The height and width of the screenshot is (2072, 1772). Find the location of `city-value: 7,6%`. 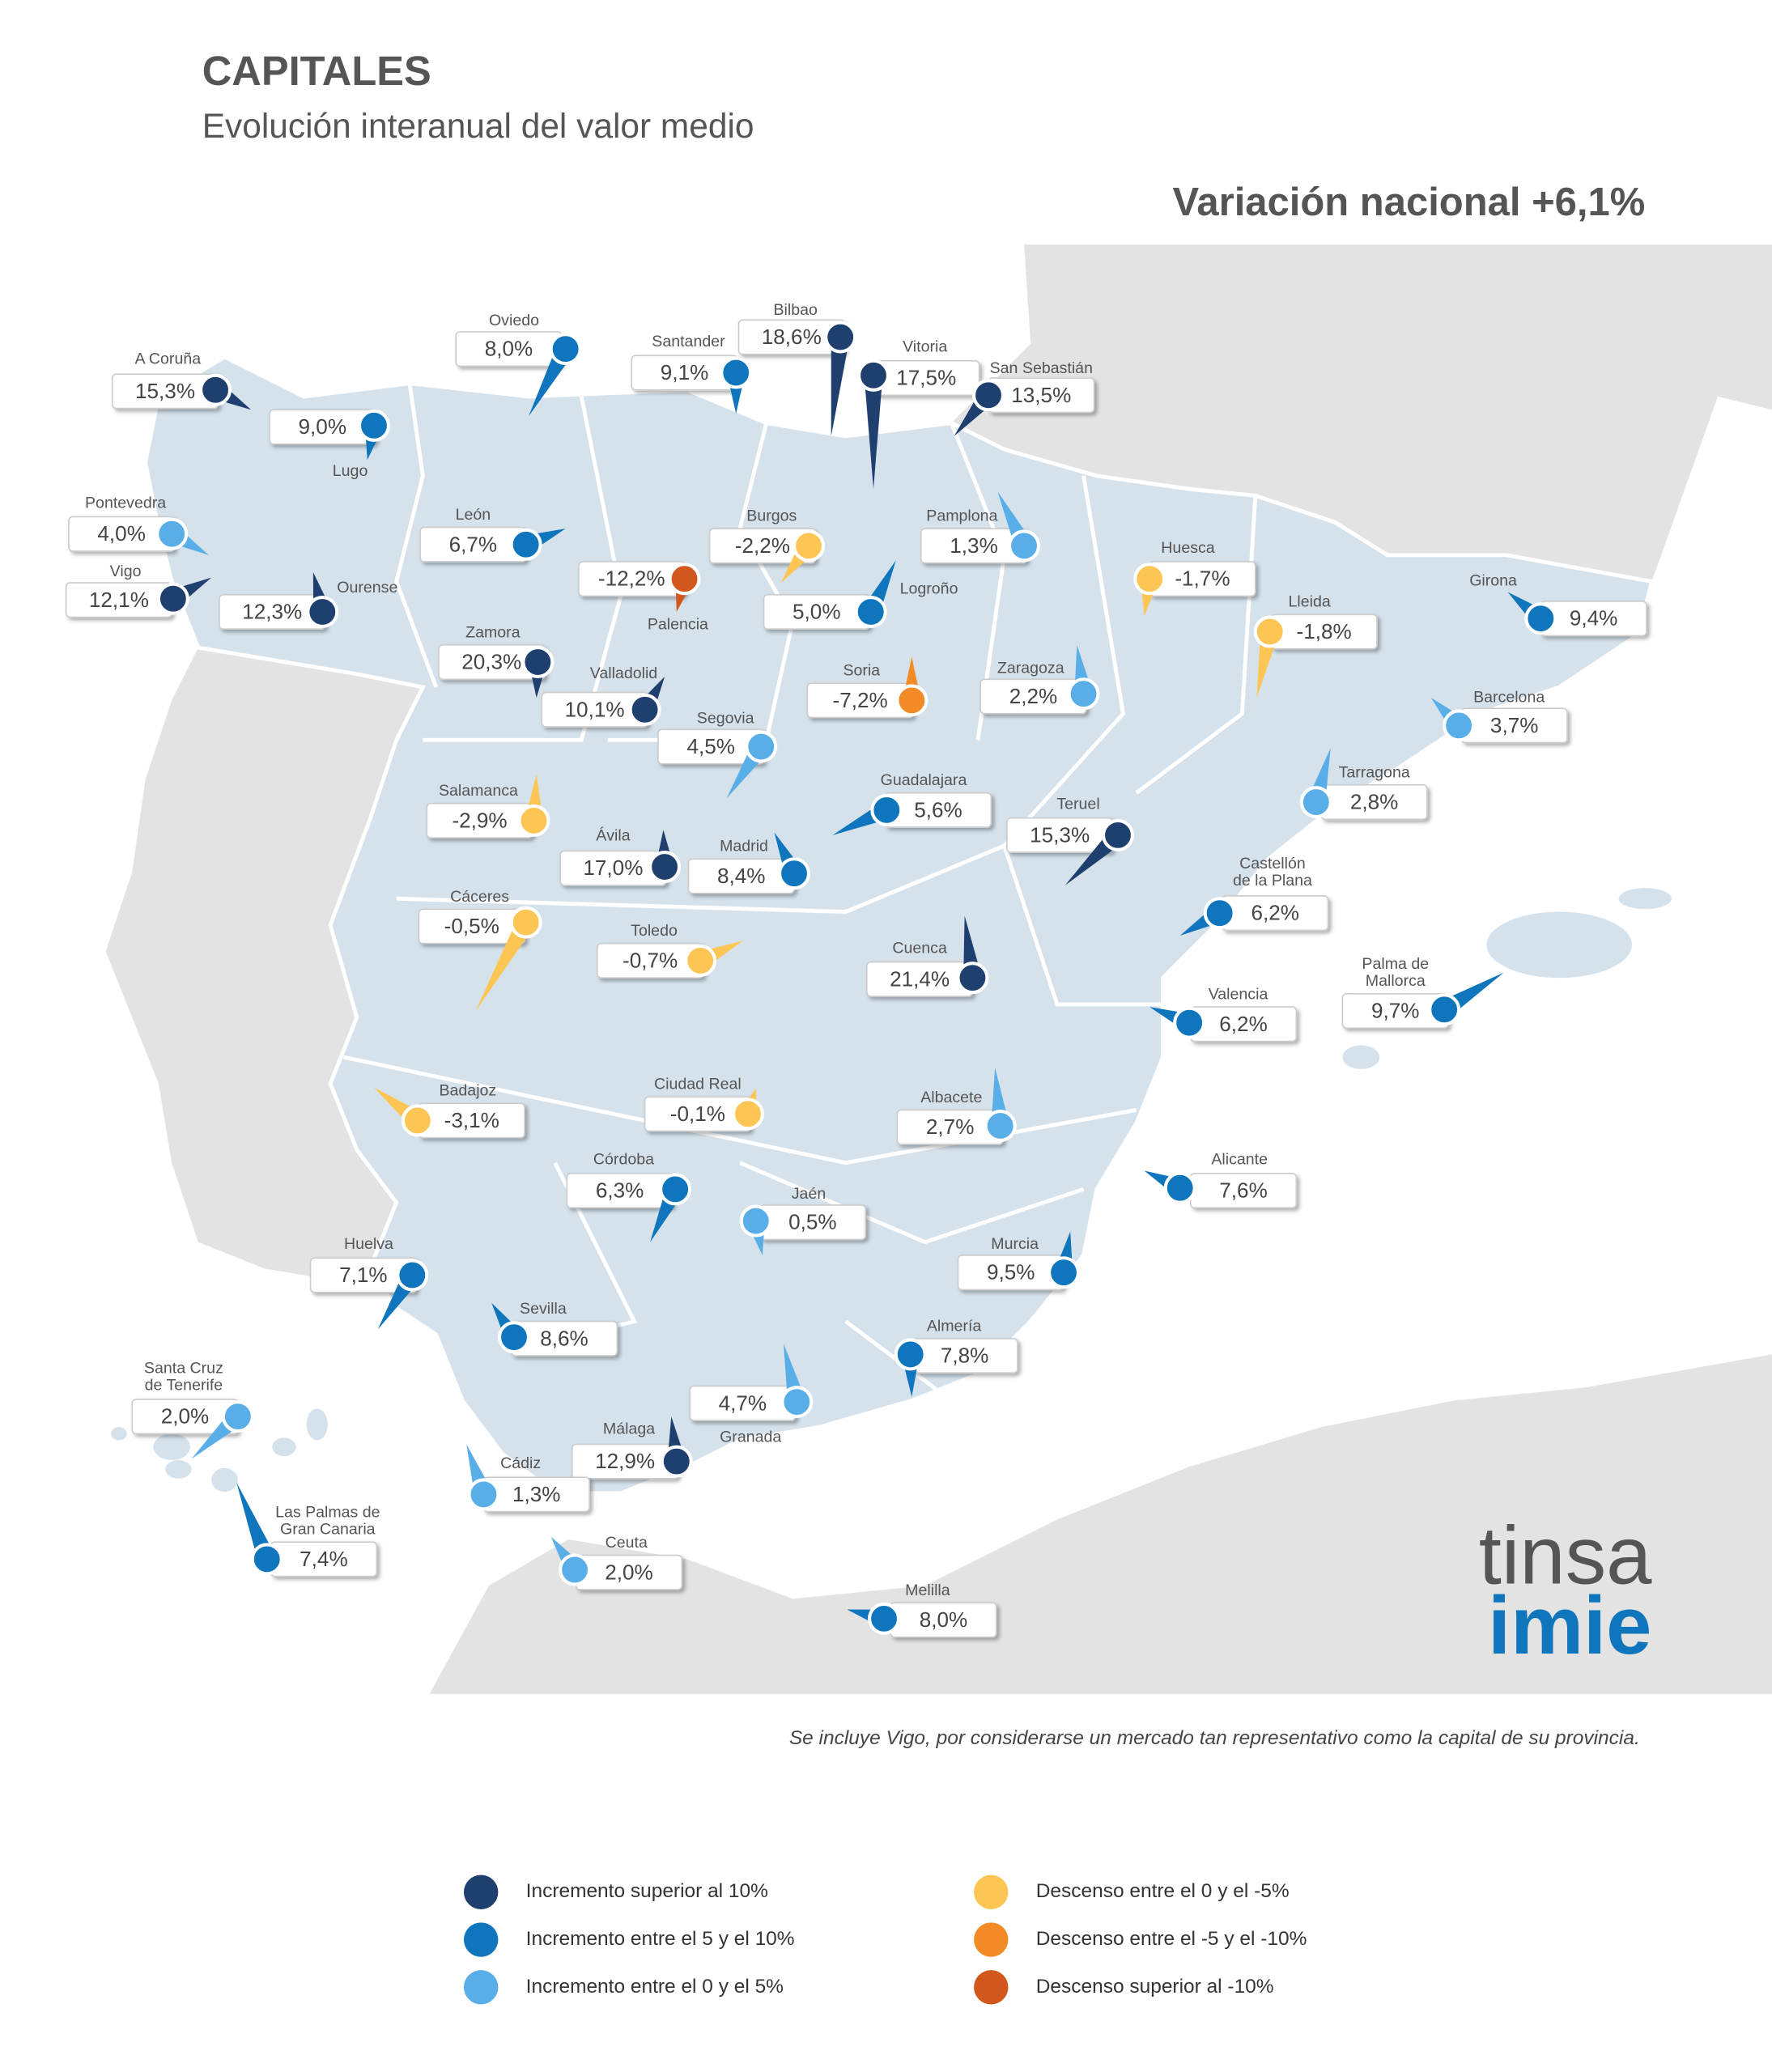

city-value: 7,6% is located at coordinates (1244, 1190).